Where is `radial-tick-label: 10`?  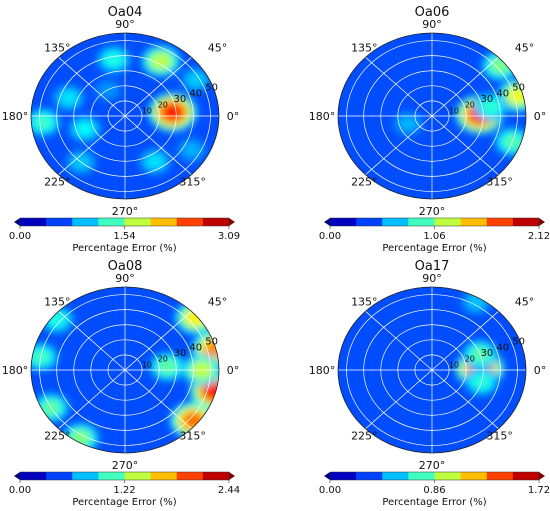 radial-tick-label: 10 is located at coordinates (147, 110).